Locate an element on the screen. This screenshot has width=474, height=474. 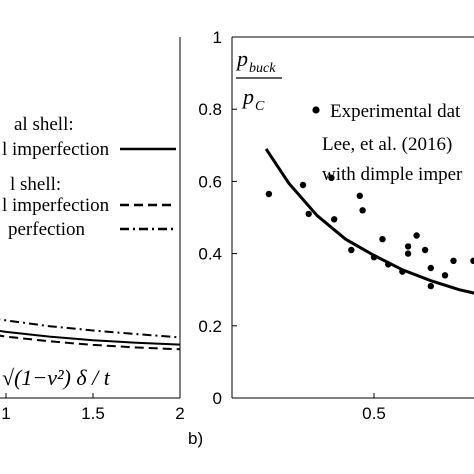
panel-a-x-tick-label: 2 is located at coordinates (179, 413).